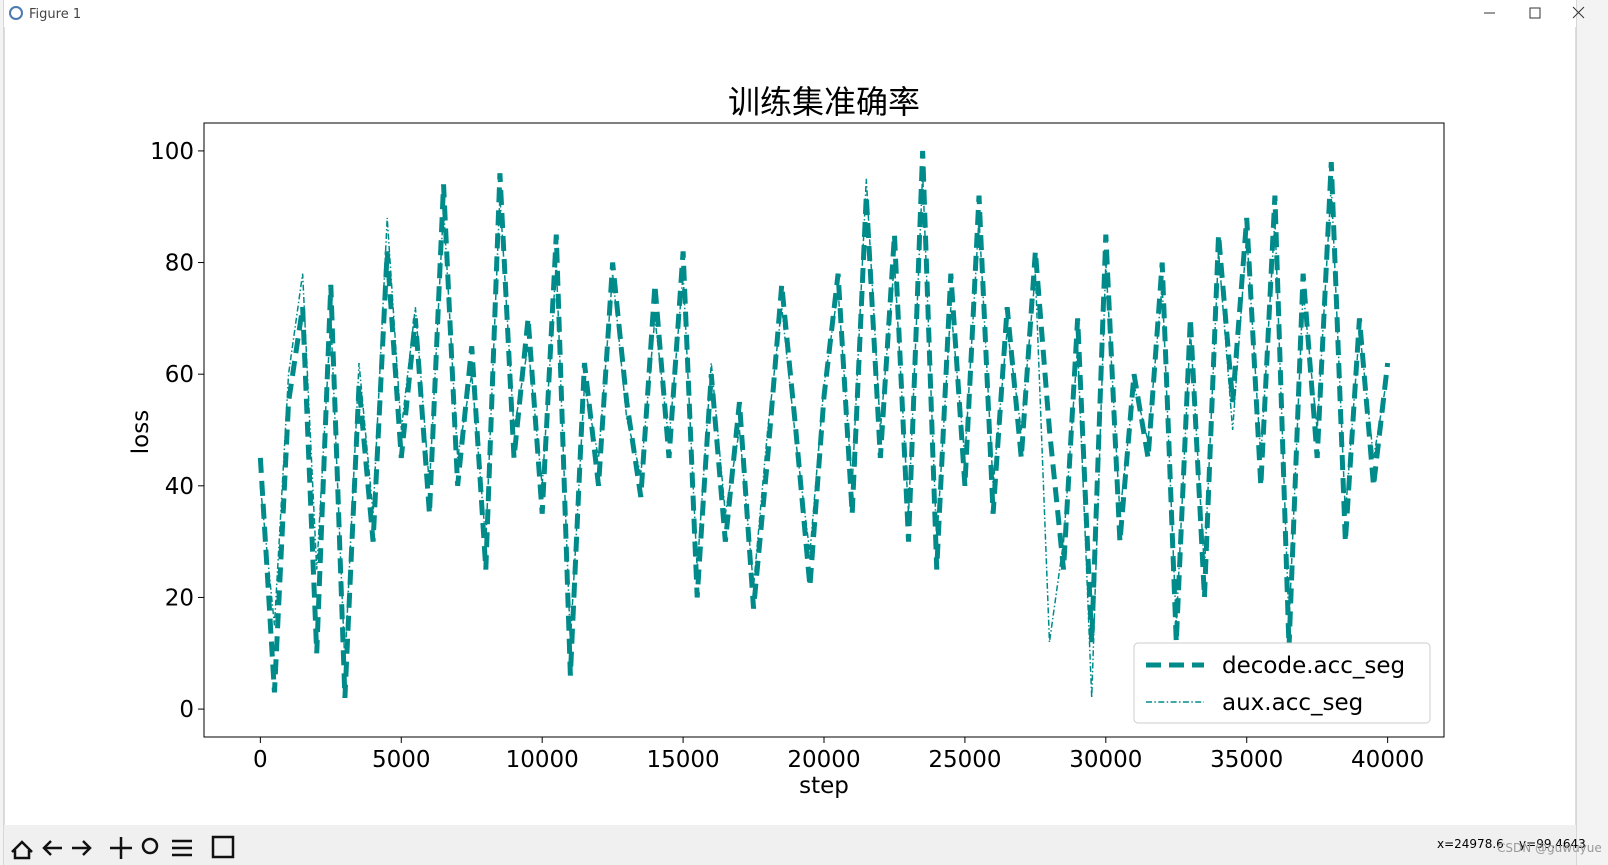 The image size is (1608, 865). Describe the element at coordinates (179, 375) in the screenshot. I see `y-tick-label: 60` at that location.